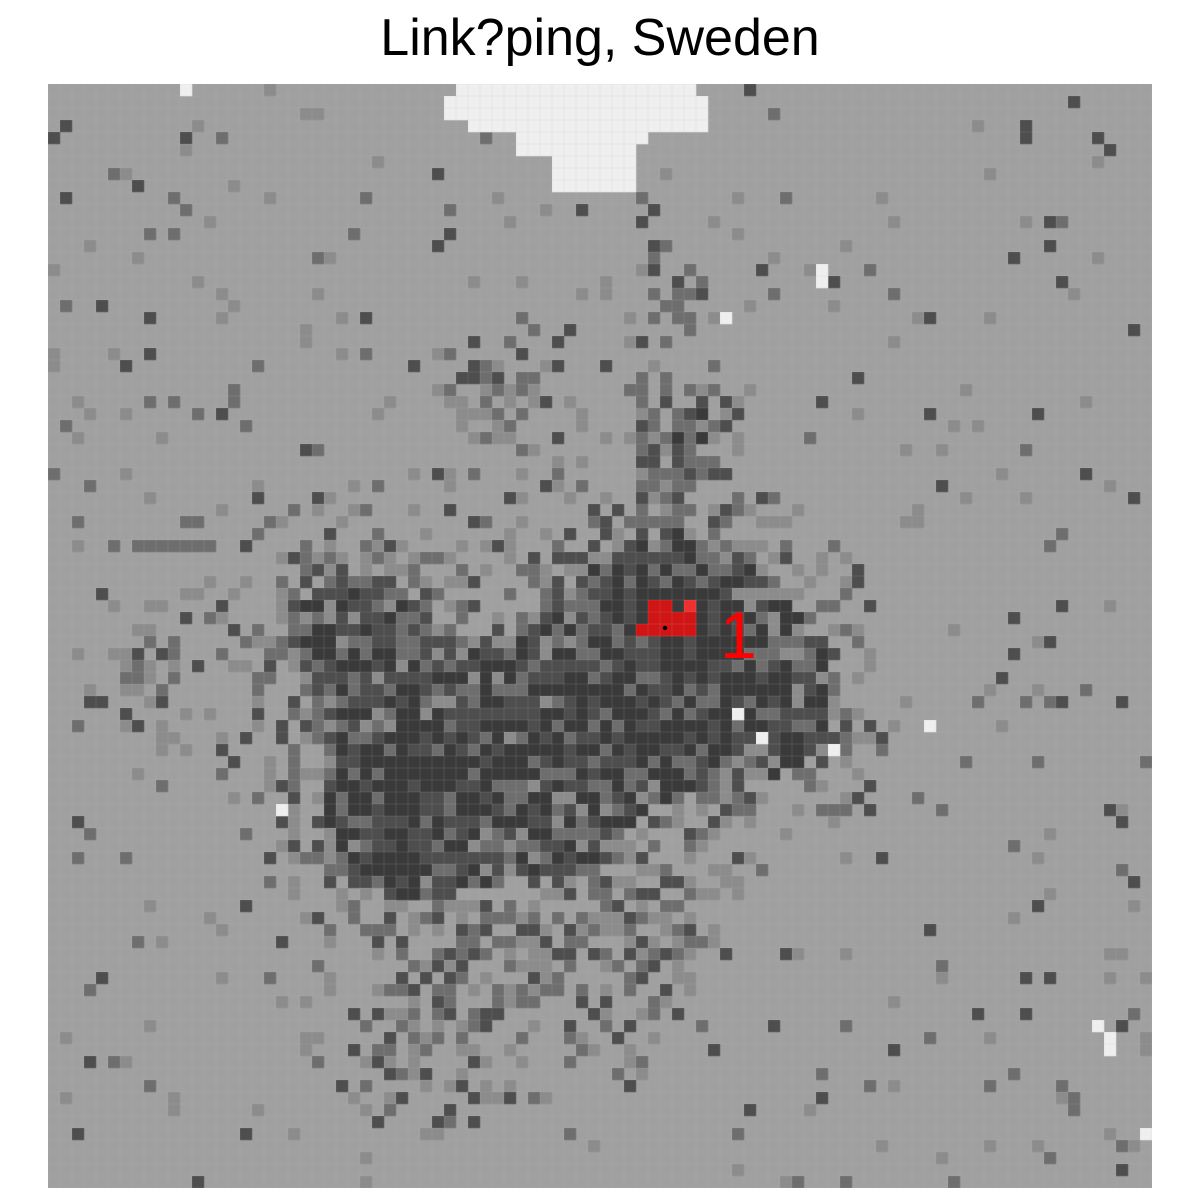 This screenshot has width=1200, height=1200. I want to click on road-cell, so click(654, 522).